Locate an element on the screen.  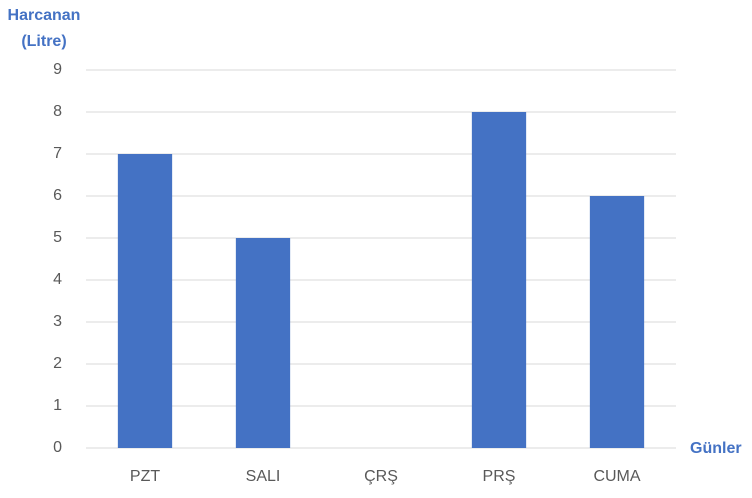
y-tick-label: 7 is located at coordinates (57, 153).